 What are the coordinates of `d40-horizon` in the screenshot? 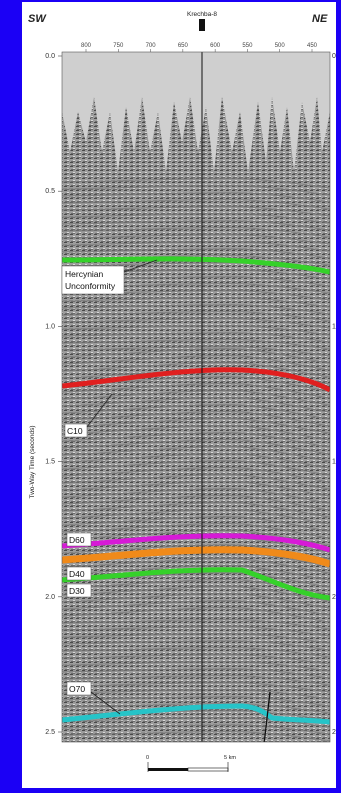 It's located at (196, 557).